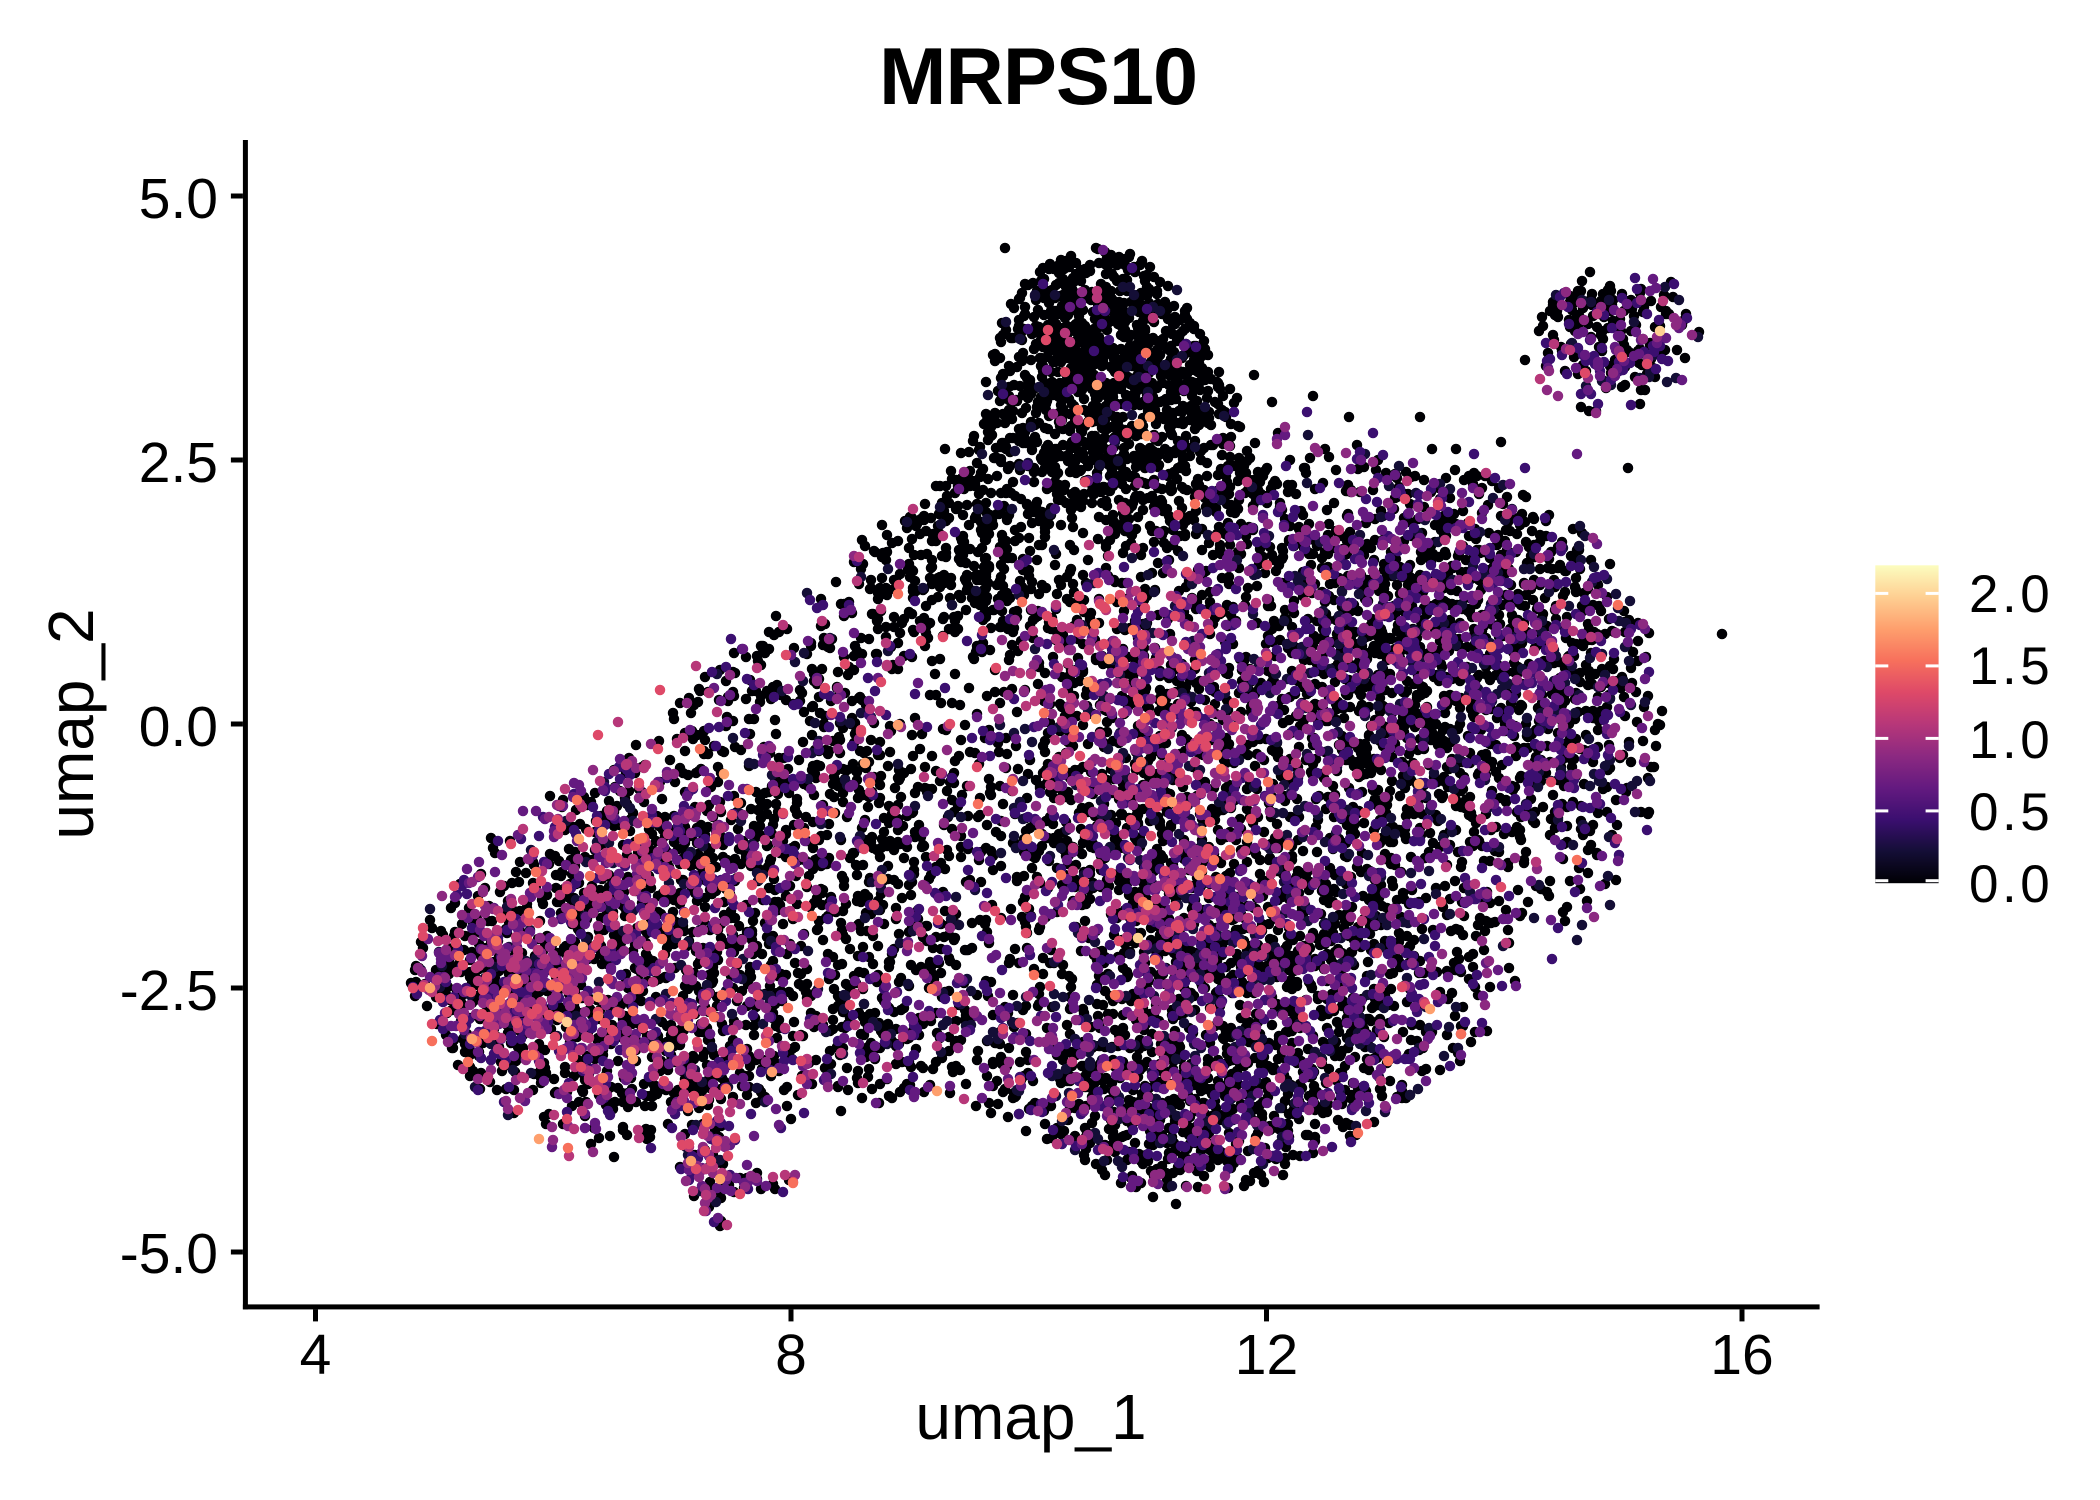 Image resolution: width=2100 pixels, height=1500 pixels. What do you see at coordinates (2011, 594) in the screenshot?
I see `svg-text: 2.0` at bounding box center [2011, 594].